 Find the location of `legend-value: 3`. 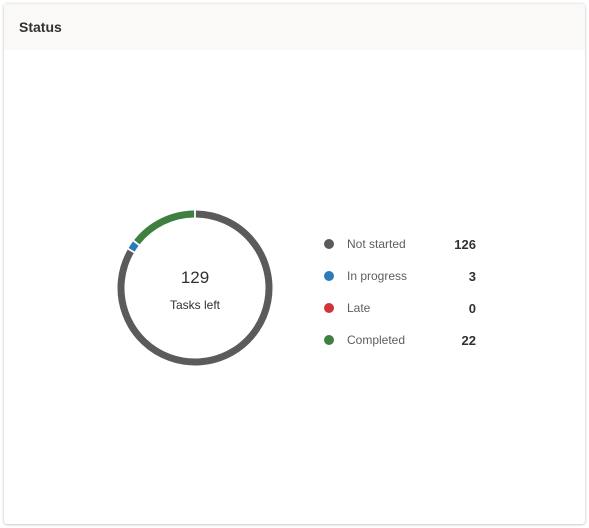

legend-value: 3 is located at coordinates (472, 276).